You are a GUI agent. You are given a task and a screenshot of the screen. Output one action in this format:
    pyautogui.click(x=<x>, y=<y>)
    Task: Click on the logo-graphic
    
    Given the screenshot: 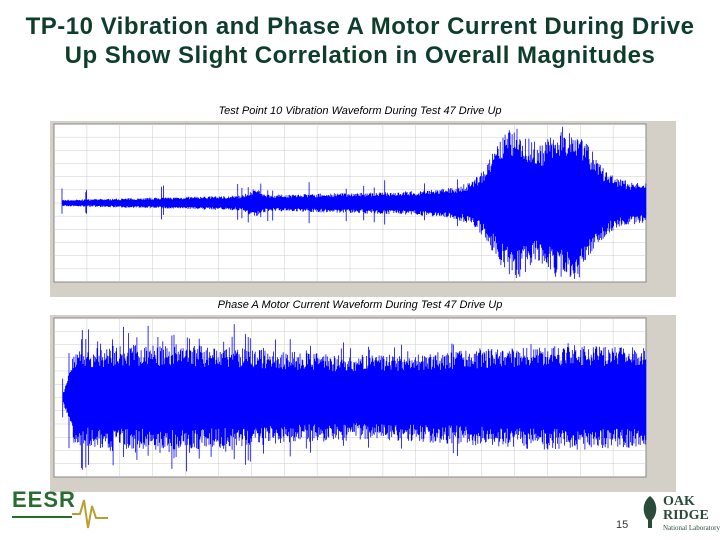 What is the action you would take?
    pyautogui.click(x=60, y=514)
    